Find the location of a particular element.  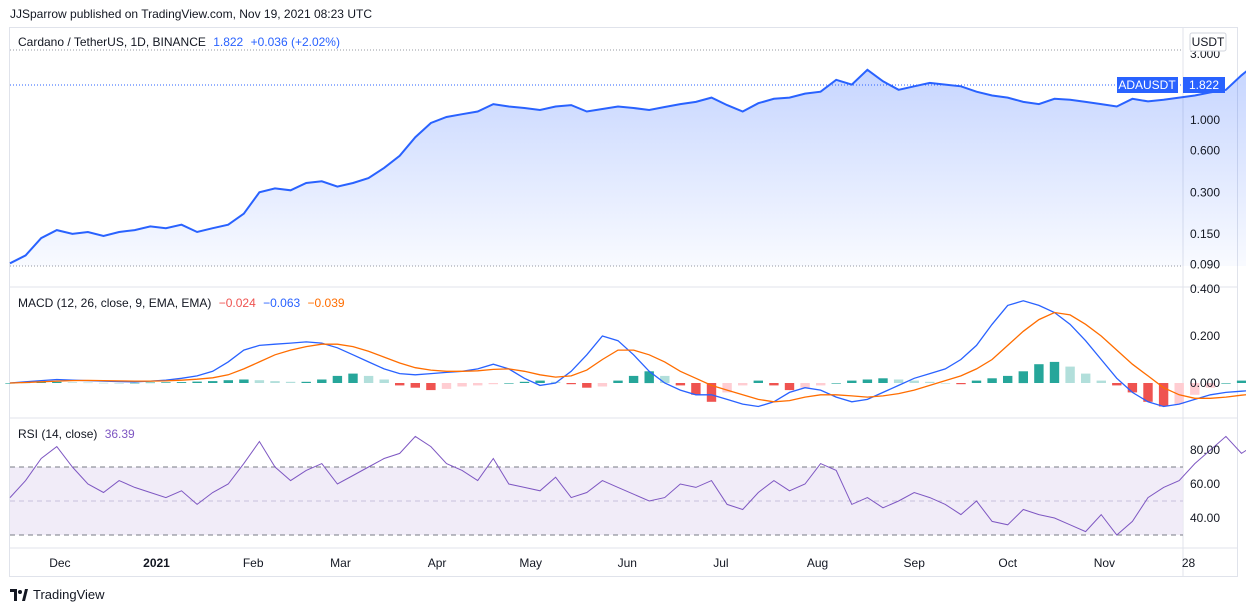

price-tick-1: 0.150 is located at coordinates (1205, 234).